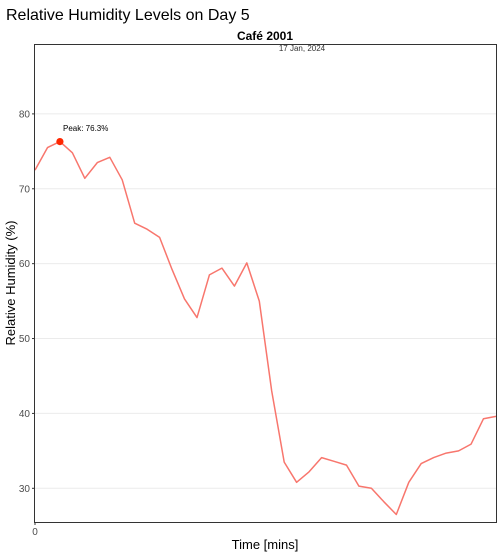 The width and height of the screenshot is (501, 557). Describe the element at coordinates (10, 283) in the screenshot. I see `y-axis-title: Relative Humidity (%)` at that location.